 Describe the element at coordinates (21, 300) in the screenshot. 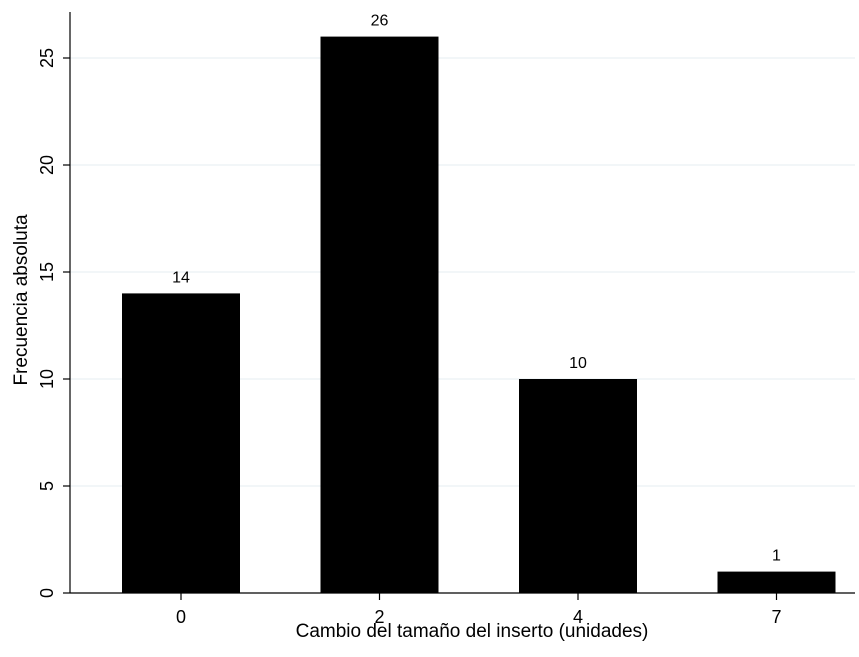

I see `y-axis-title: Frecuencia absoluta` at that location.